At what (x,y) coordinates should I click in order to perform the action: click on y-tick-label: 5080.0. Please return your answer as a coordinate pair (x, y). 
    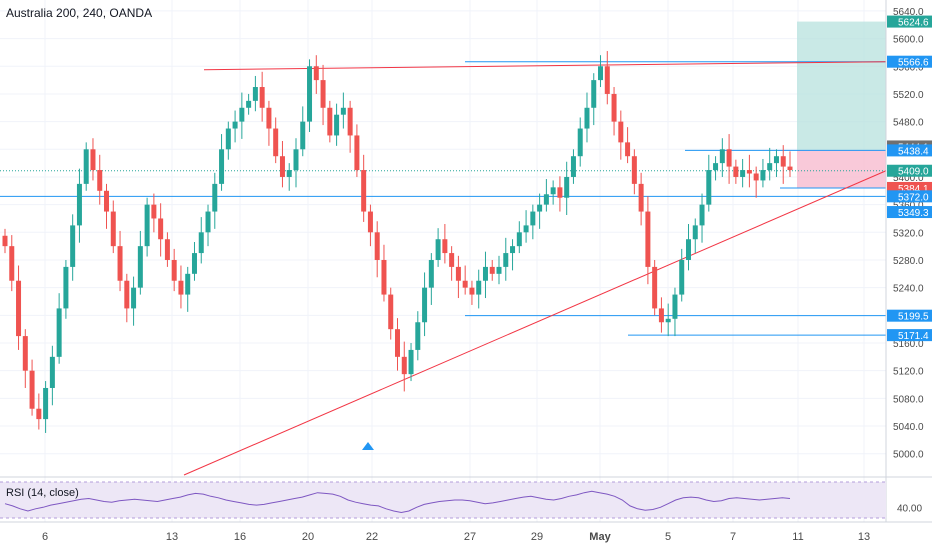
    Looking at the image, I should click on (908, 399).